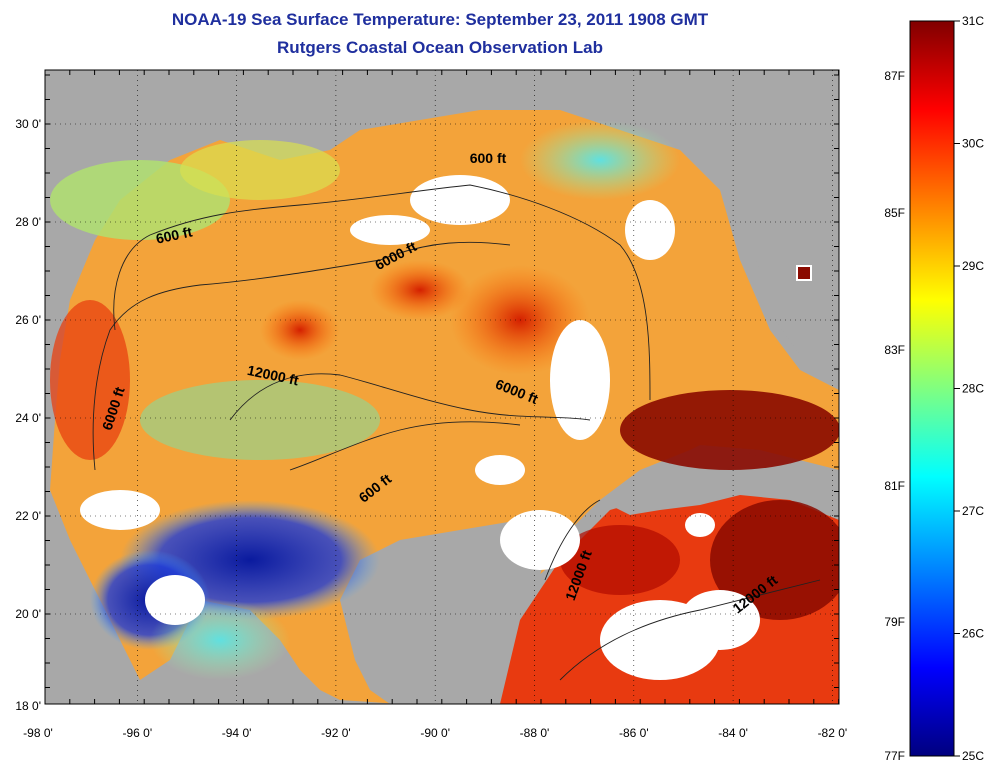 The image size is (992, 770). What do you see at coordinates (973, 634) in the screenshot?
I see `colorbar-celsius-label: 26C` at bounding box center [973, 634].